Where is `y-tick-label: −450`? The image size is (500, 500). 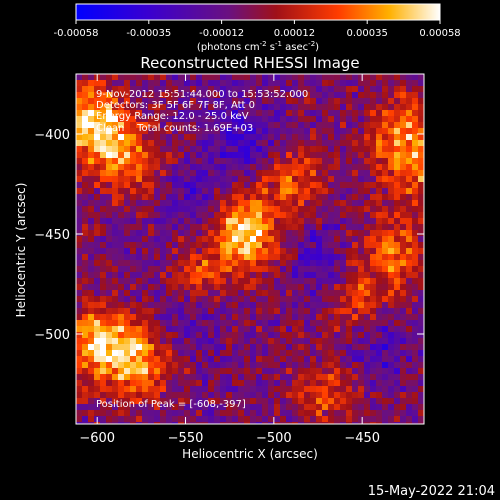
y-tick-label: −450 is located at coordinates (52, 235).